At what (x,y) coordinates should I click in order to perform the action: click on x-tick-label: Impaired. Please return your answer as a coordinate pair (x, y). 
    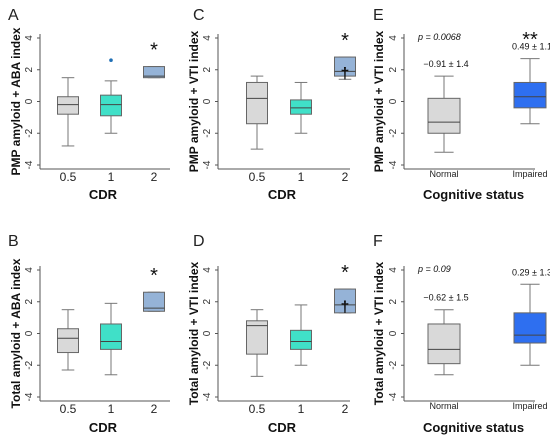
    Looking at the image, I should click on (529, 406).